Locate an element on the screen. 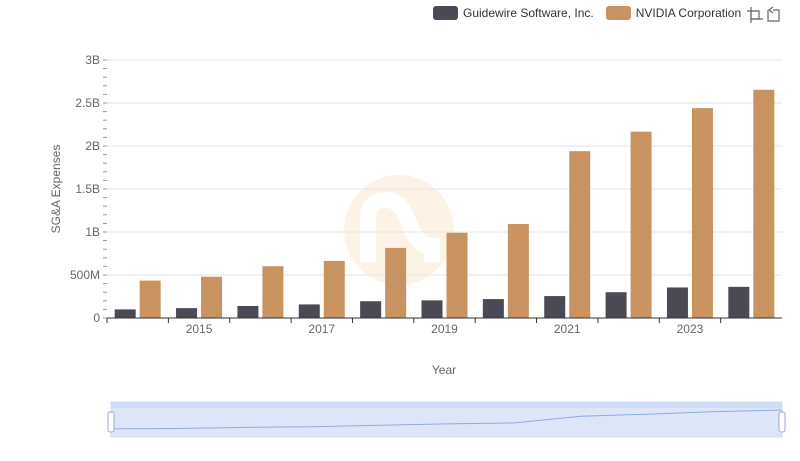 This screenshot has height=461, width=800. bar-nvidia-2020 is located at coordinates (518, 271).